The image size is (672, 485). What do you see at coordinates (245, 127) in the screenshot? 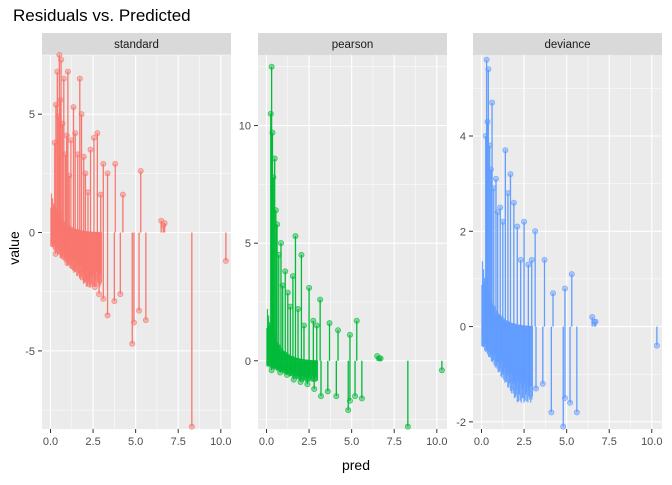
I see `y-tick-label: 10` at bounding box center [245, 127].